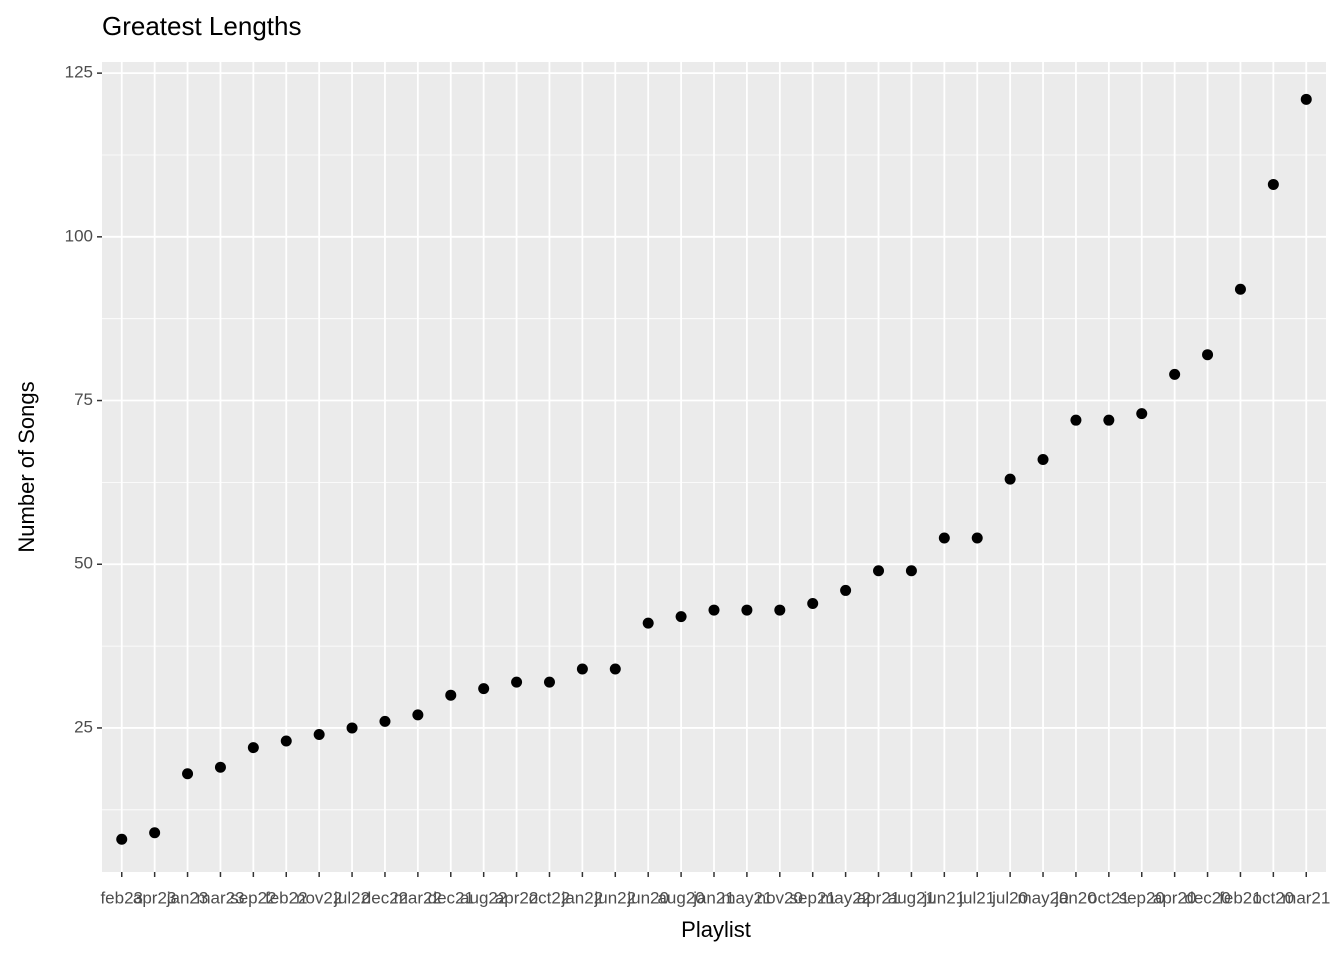 This screenshot has height=960, width=1344. I want to click on x-tick-label: feb22, so click(286, 897).